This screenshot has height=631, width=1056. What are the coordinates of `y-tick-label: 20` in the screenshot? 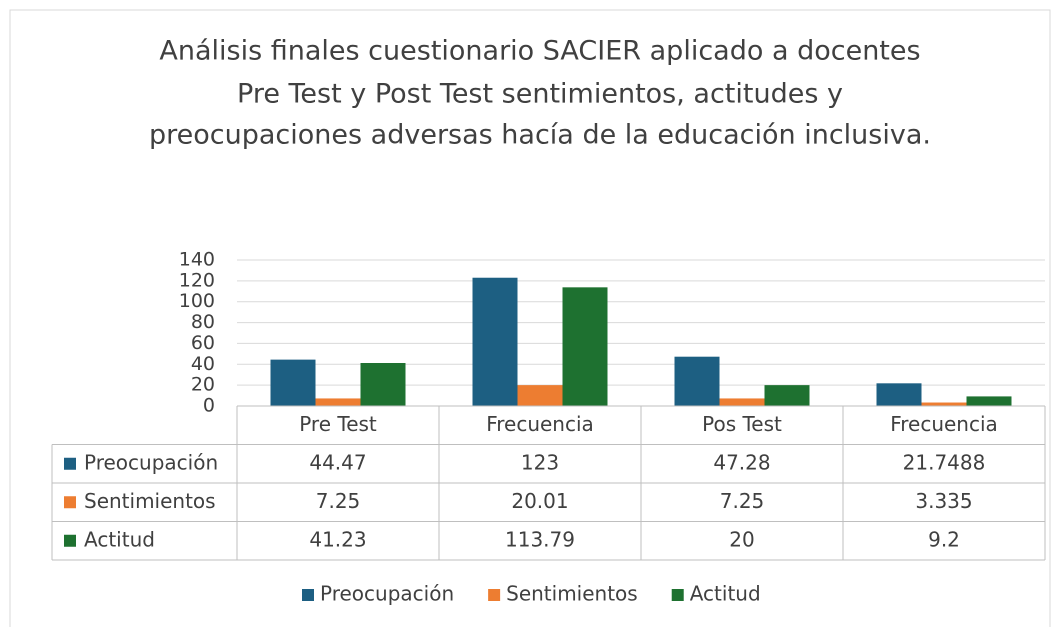 It's located at (203, 385).